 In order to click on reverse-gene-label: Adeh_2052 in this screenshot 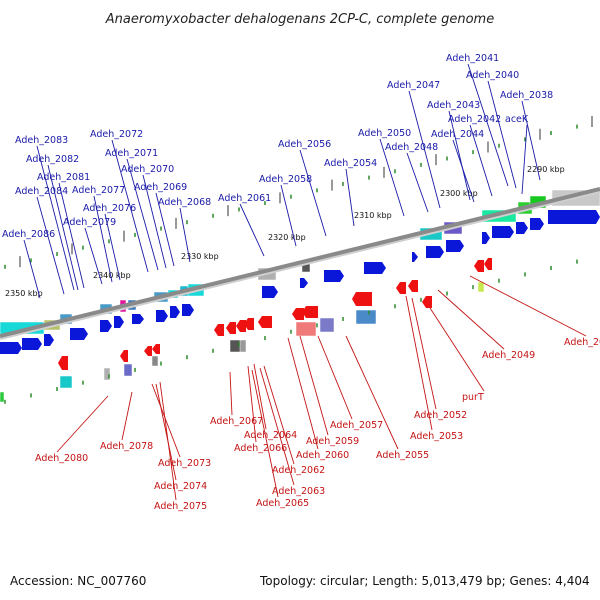, I will do `click(440, 415)`.